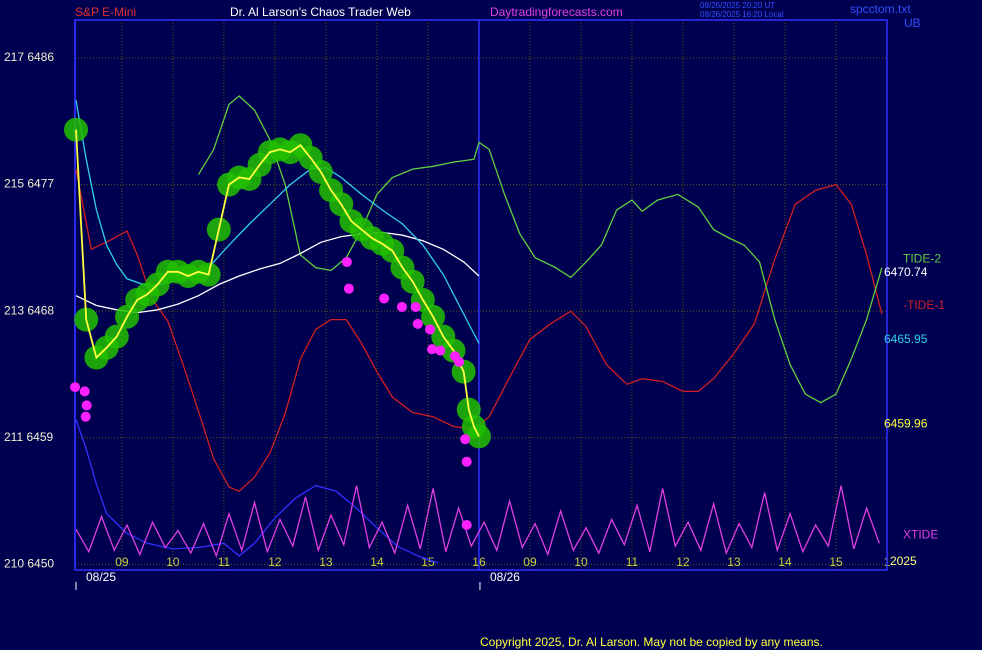  Describe the element at coordinates (920, 534) in the screenshot. I see `legend-label: XTIDE` at that location.